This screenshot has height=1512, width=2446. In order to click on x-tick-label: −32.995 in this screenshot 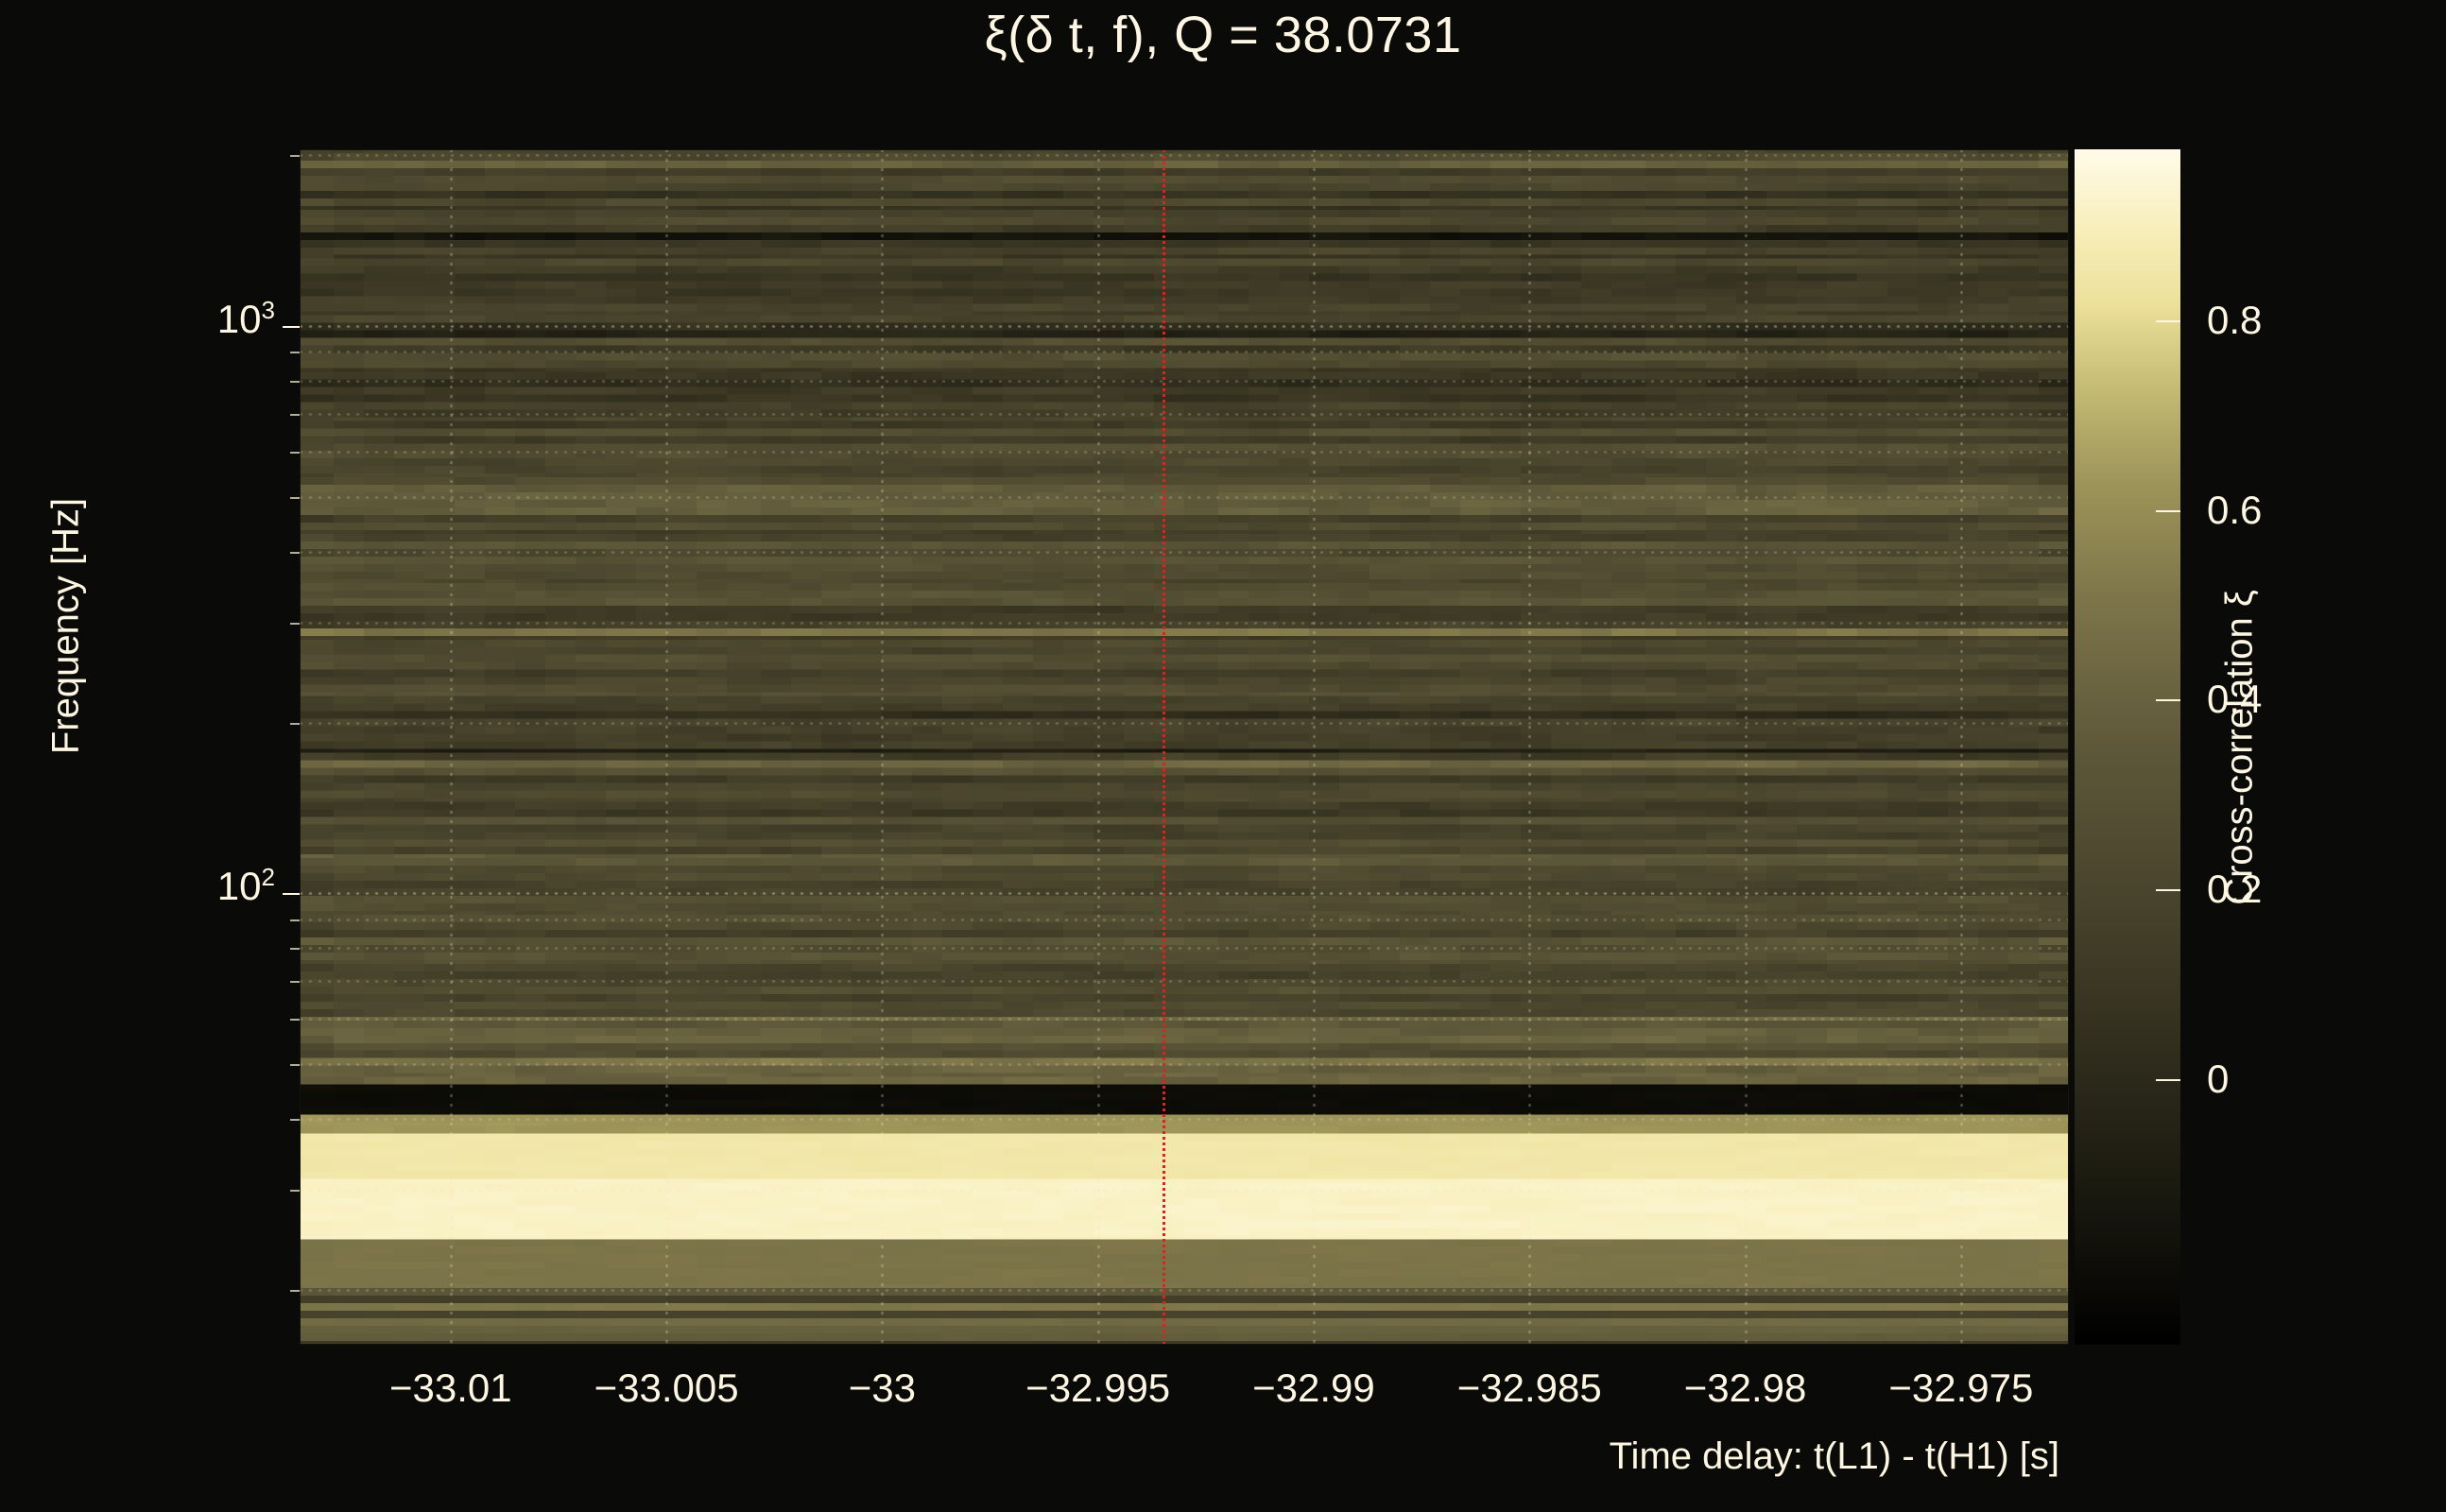, I will do `click(1098, 1388)`.